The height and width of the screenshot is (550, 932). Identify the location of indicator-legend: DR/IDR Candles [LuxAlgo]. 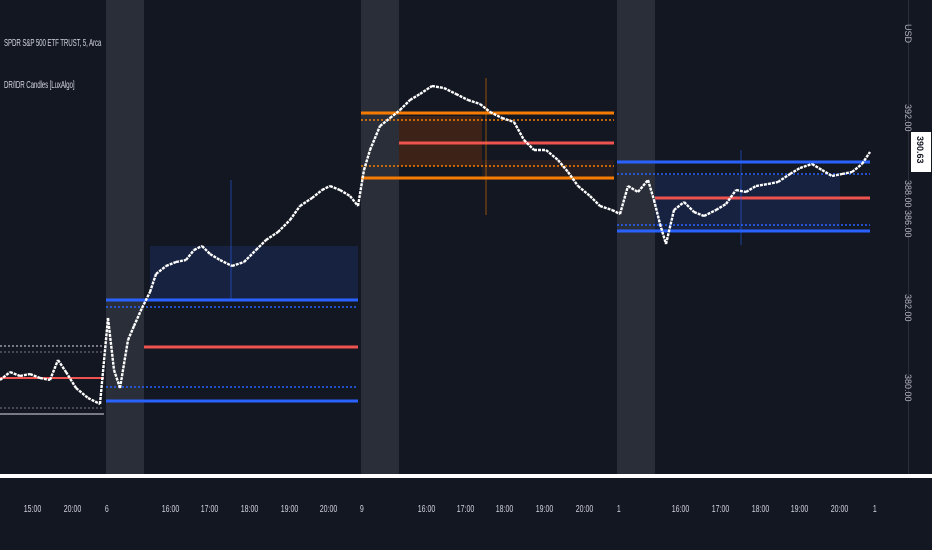
(39, 85).